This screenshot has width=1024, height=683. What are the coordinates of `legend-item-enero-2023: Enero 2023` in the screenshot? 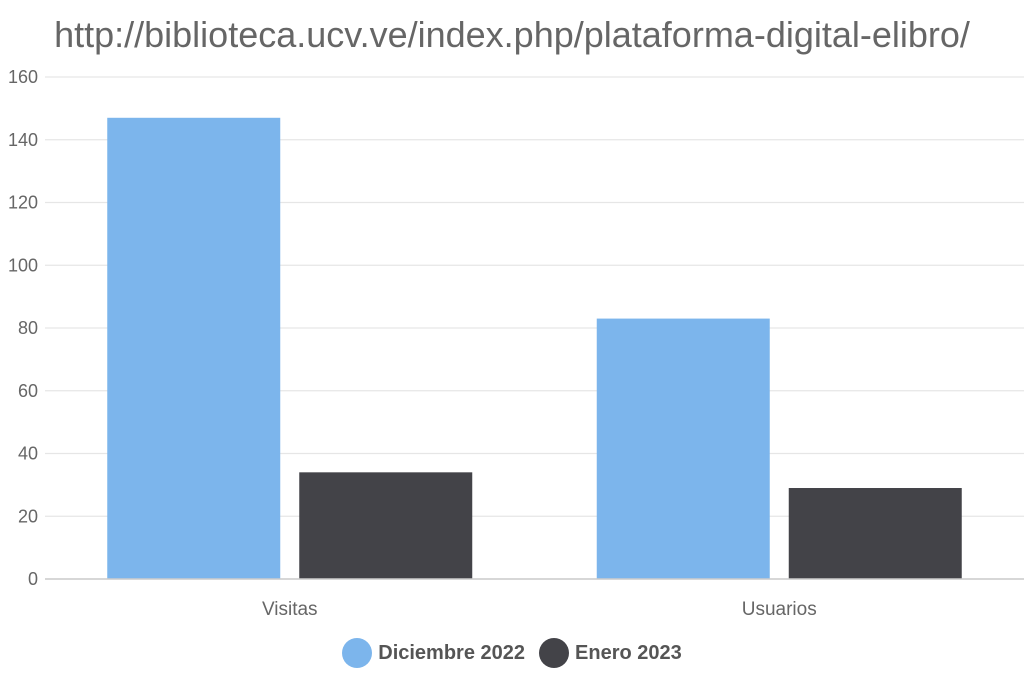 It's located at (610, 653).